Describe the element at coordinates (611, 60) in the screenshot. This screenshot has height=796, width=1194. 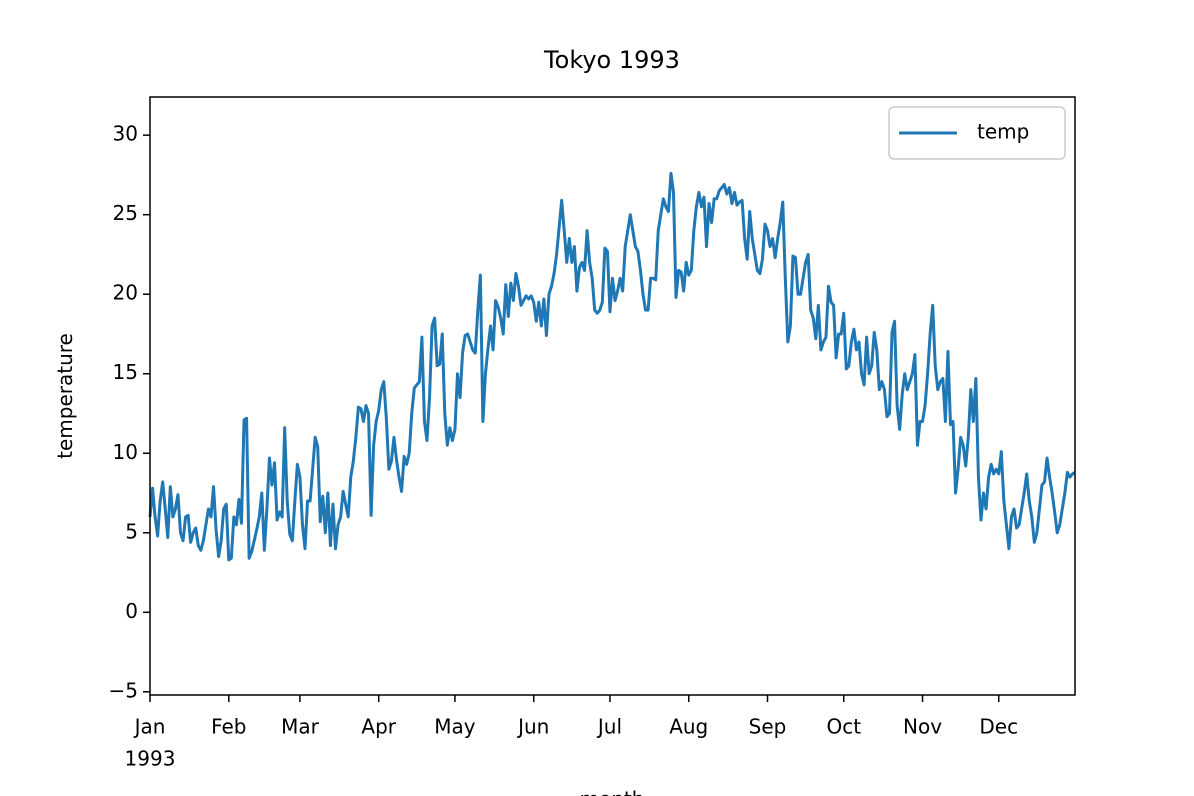
I see `chart-title: Tokyo 1993` at that location.